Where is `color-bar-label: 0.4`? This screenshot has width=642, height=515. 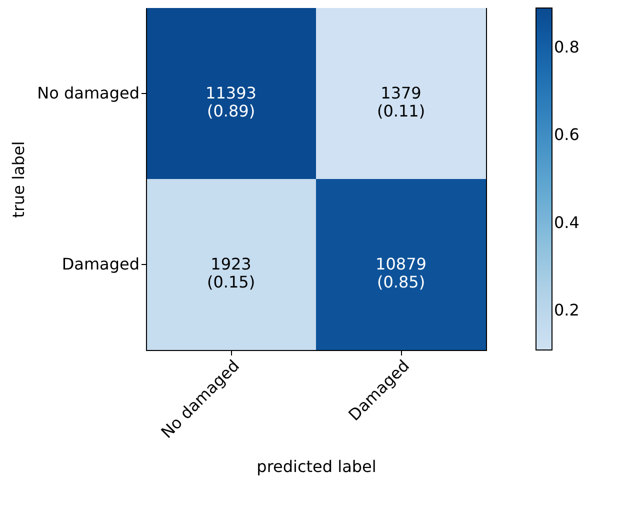 color-bar-label: 0.4 is located at coordinates (567, 222).